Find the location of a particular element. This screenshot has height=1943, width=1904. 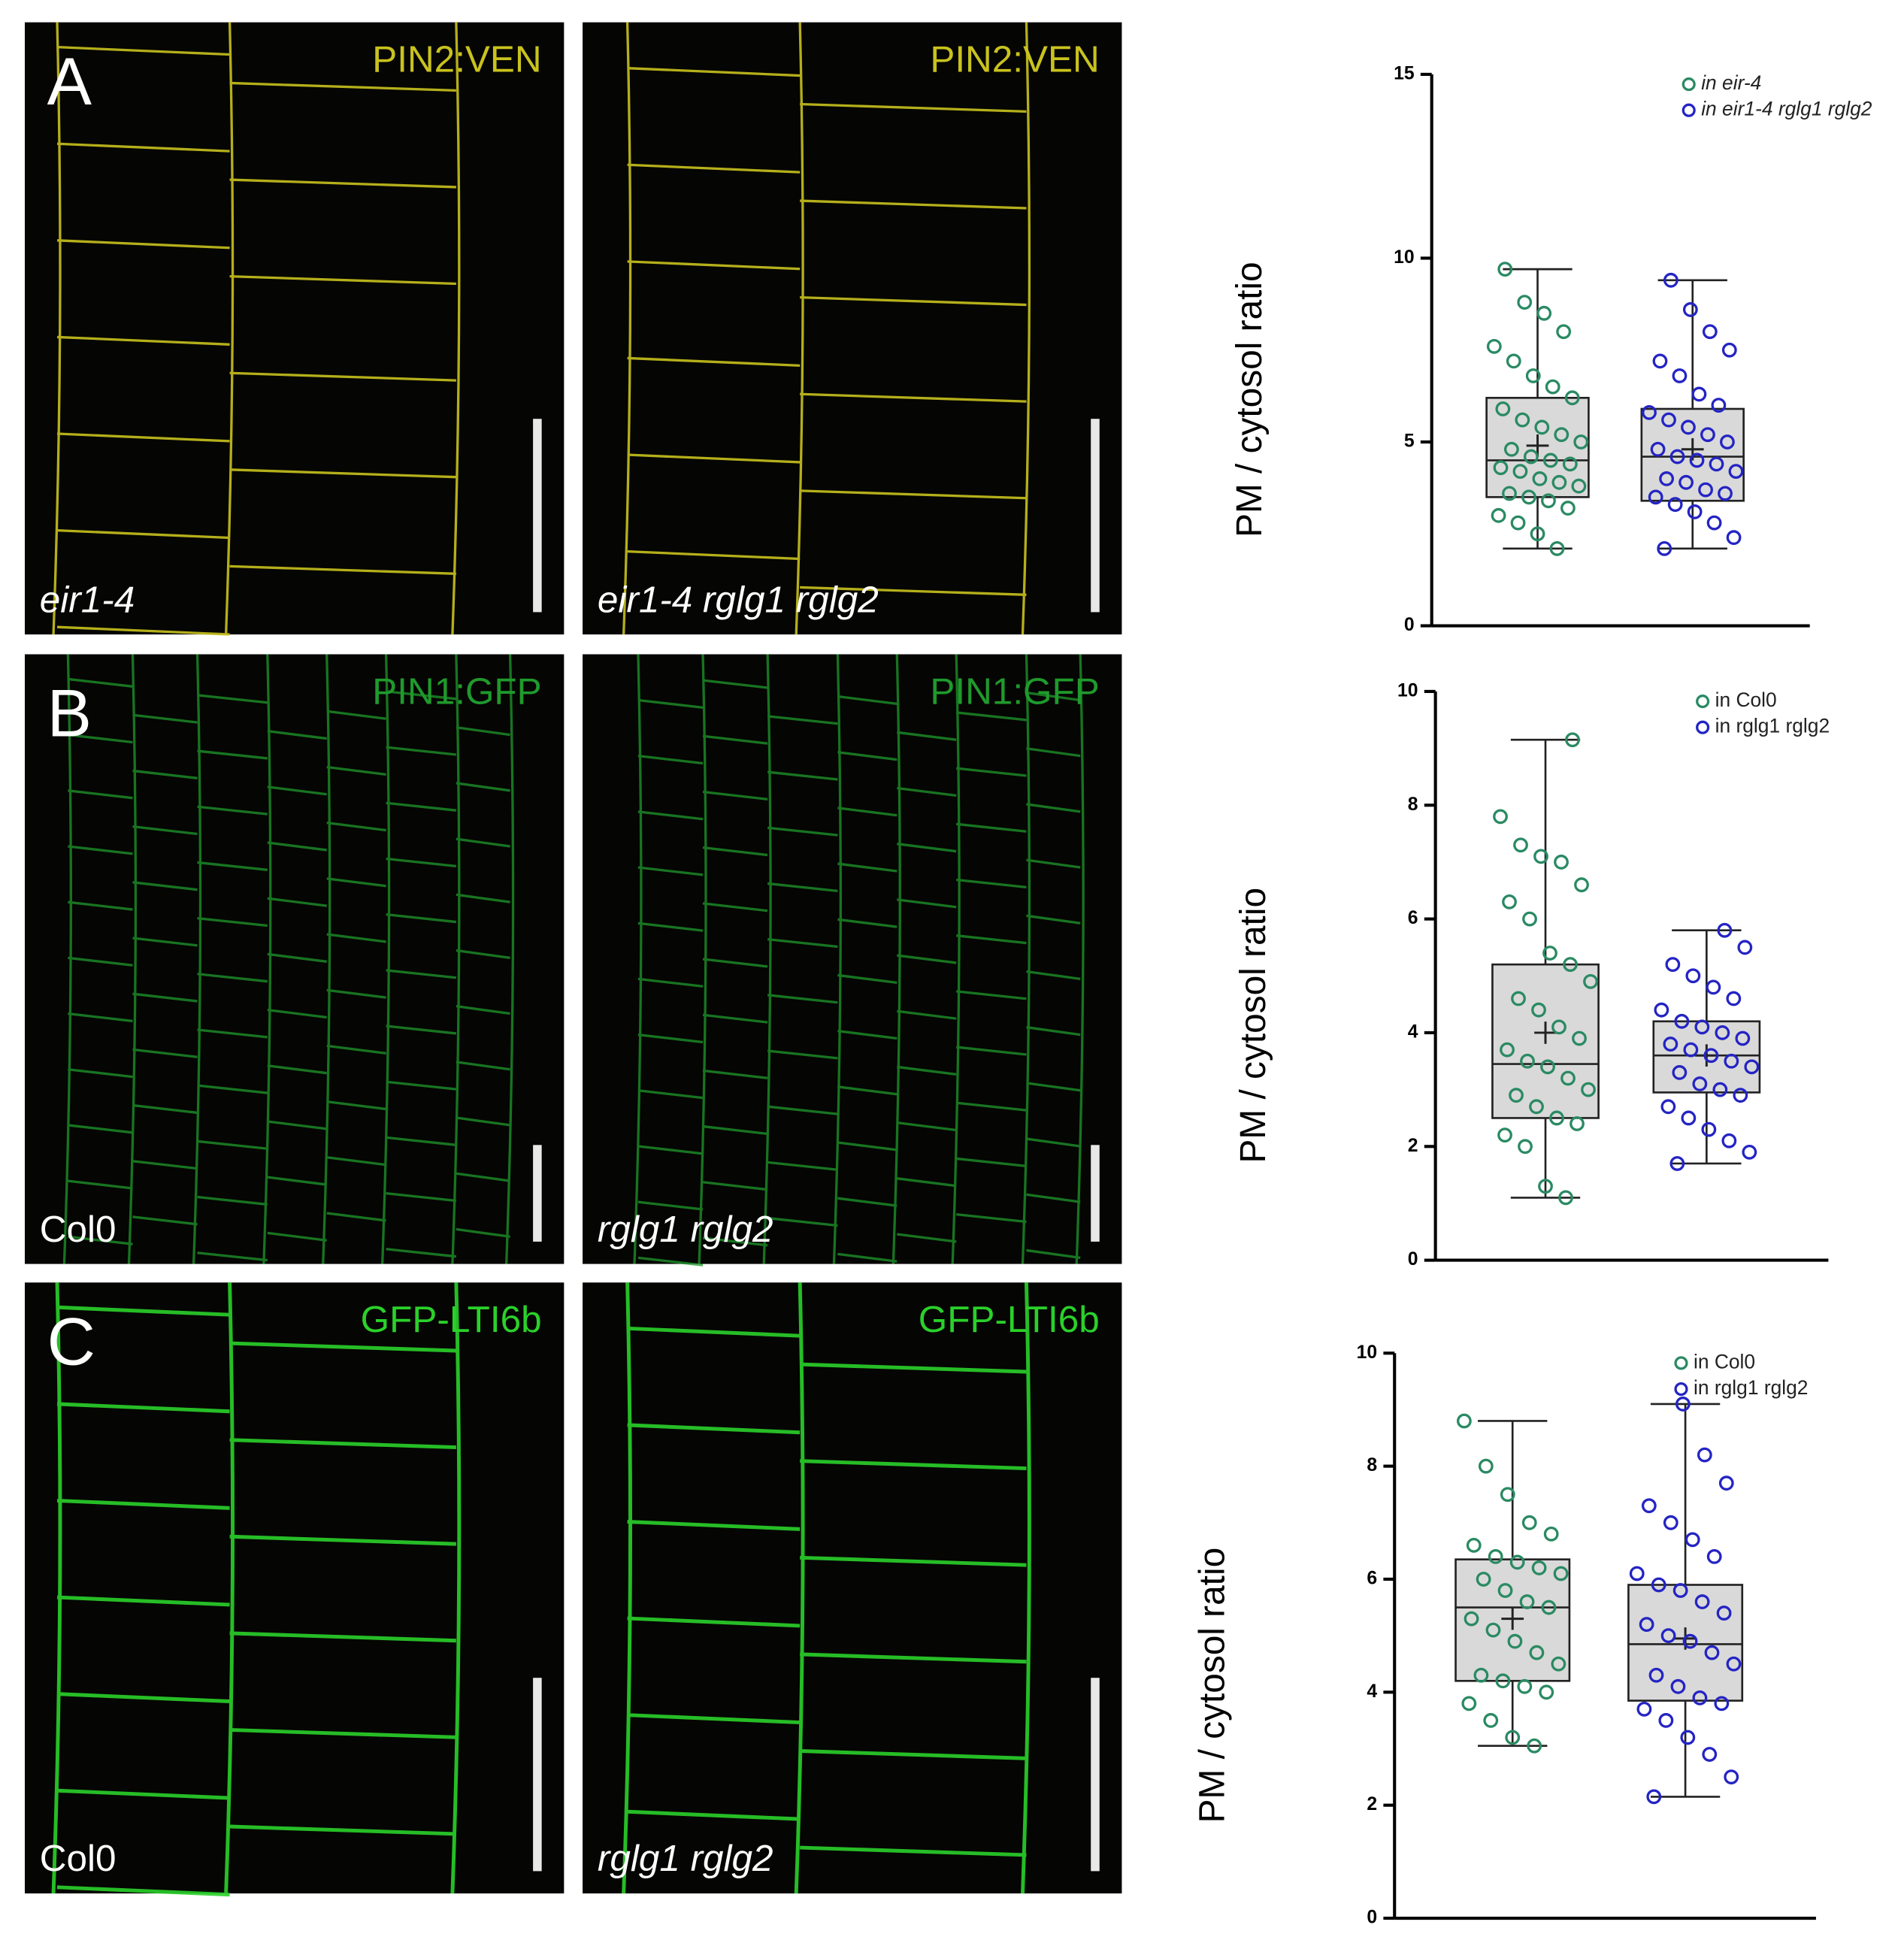

y-tick-label: 8 is located at coordinates (1413, 804).